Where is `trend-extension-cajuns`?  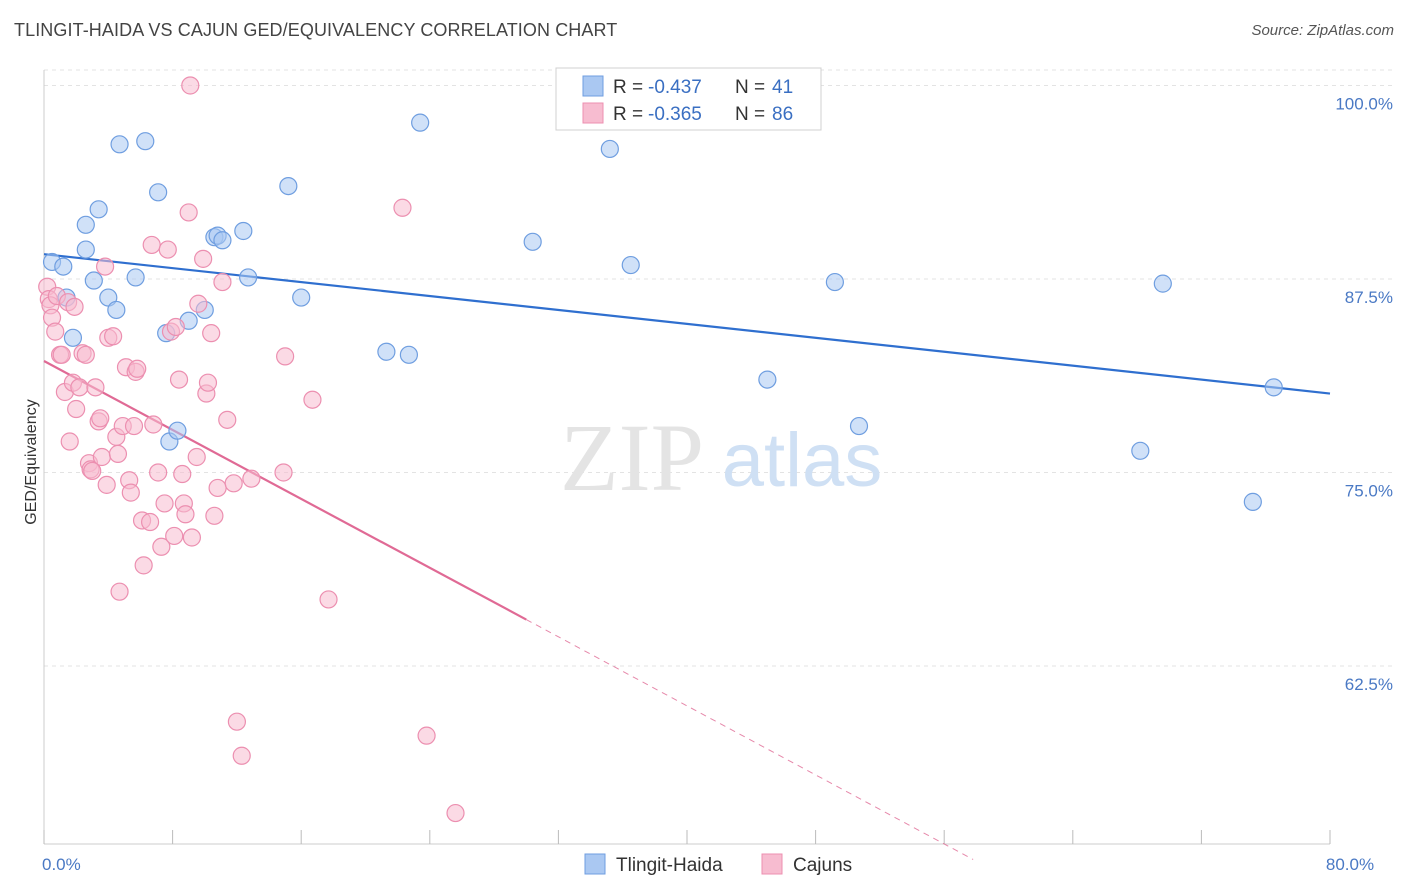 trend-extension-cajuns is located at coordinates (750, 739).